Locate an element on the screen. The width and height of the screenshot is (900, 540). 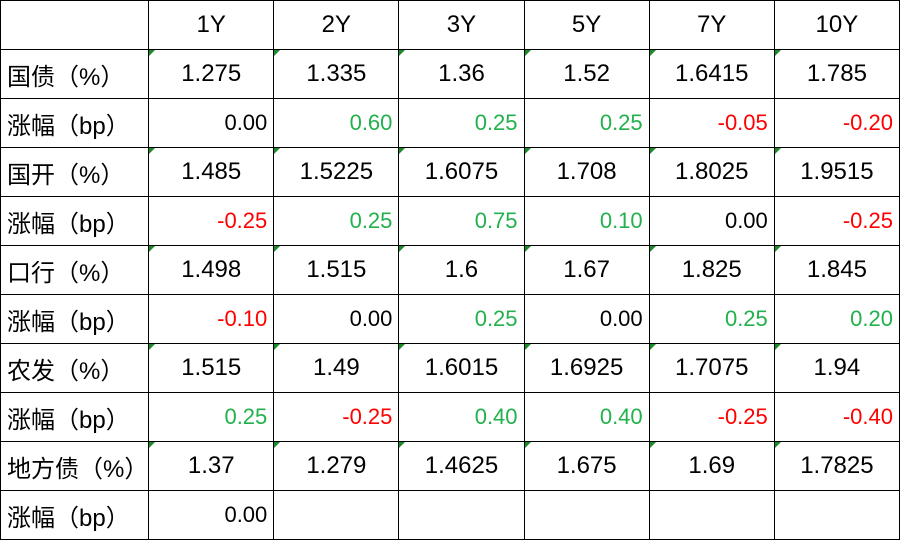
yield-cell: 1.69 is located at coordinates (711, 466).